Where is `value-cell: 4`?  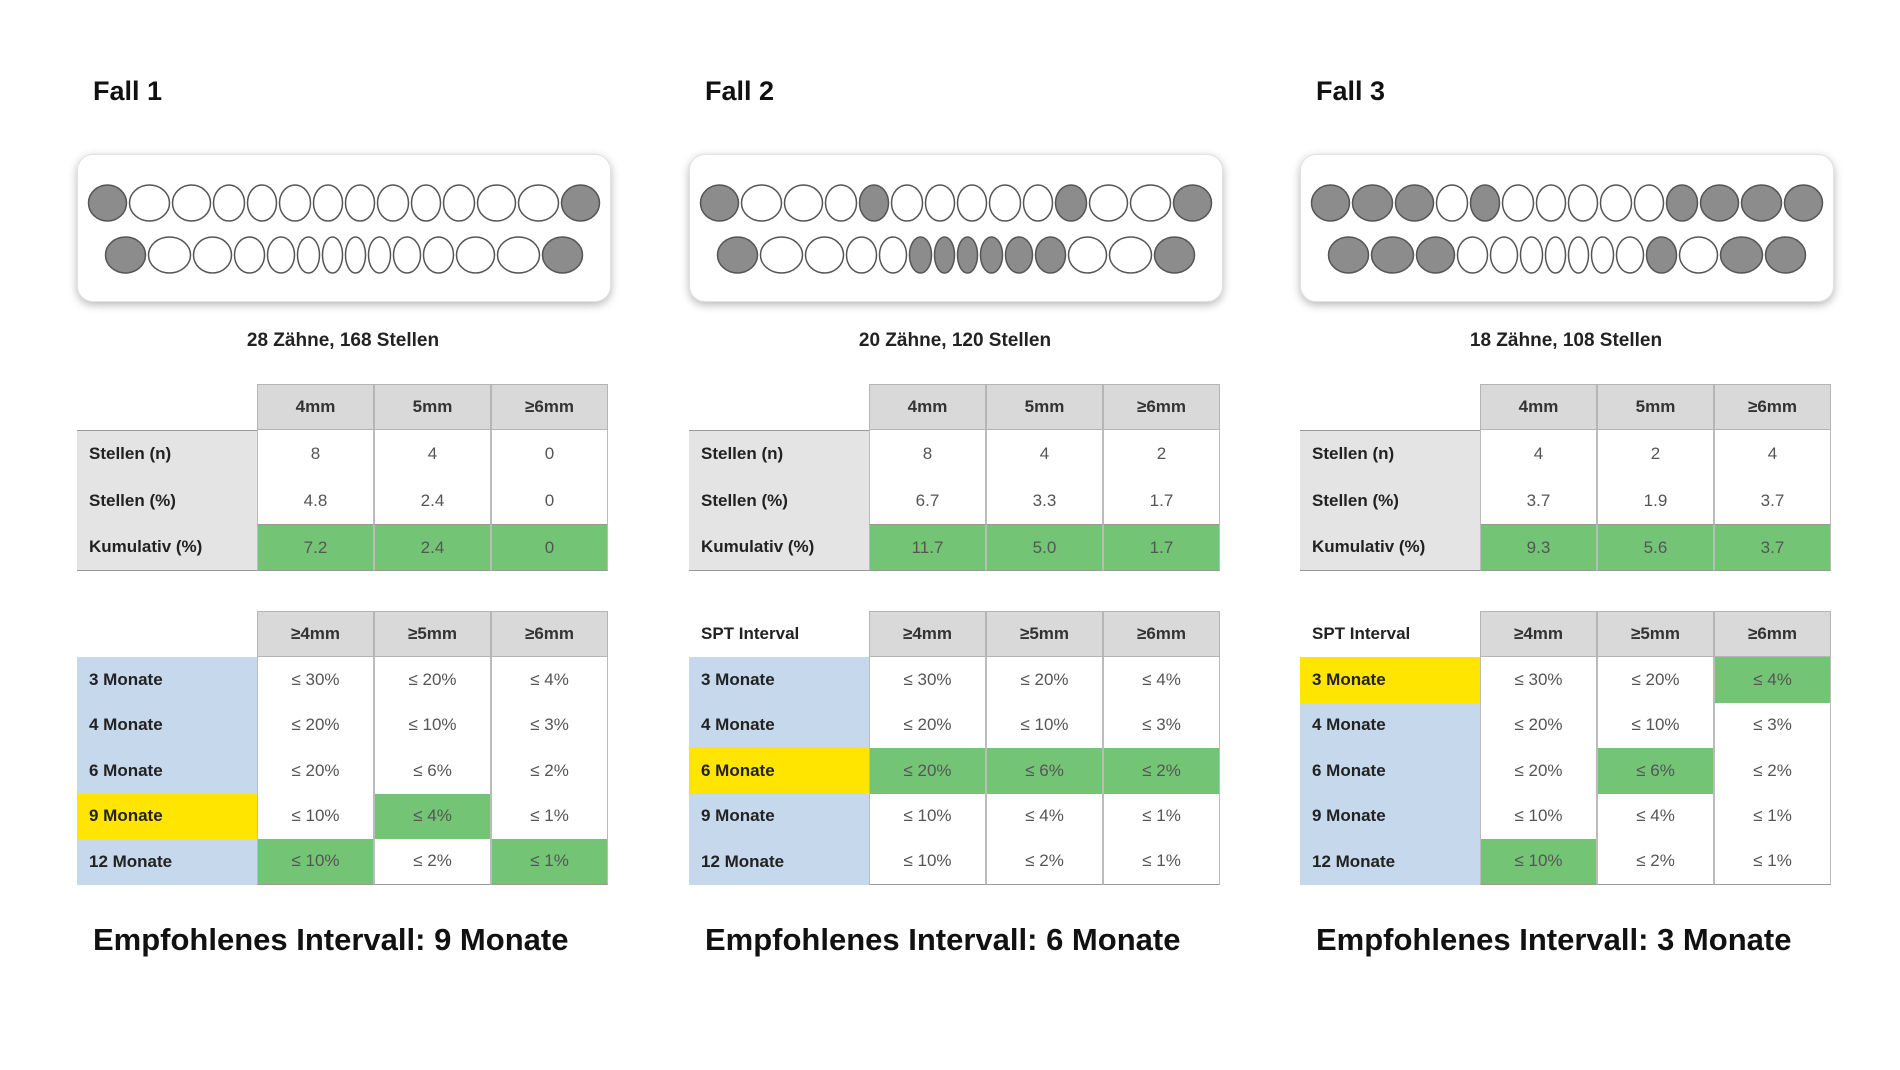 value-cell: 4 is located at coordinates (1772, 453).